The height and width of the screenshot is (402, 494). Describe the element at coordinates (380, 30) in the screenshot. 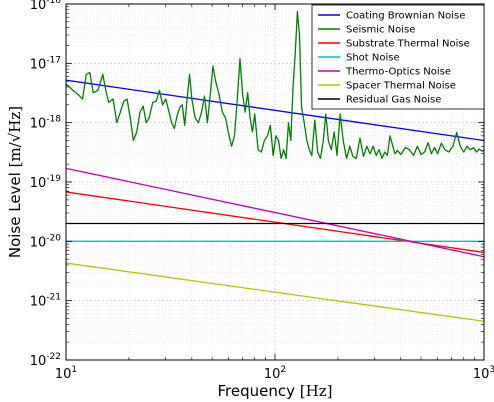

I see `legend-label: Seismic Noise` at that location.